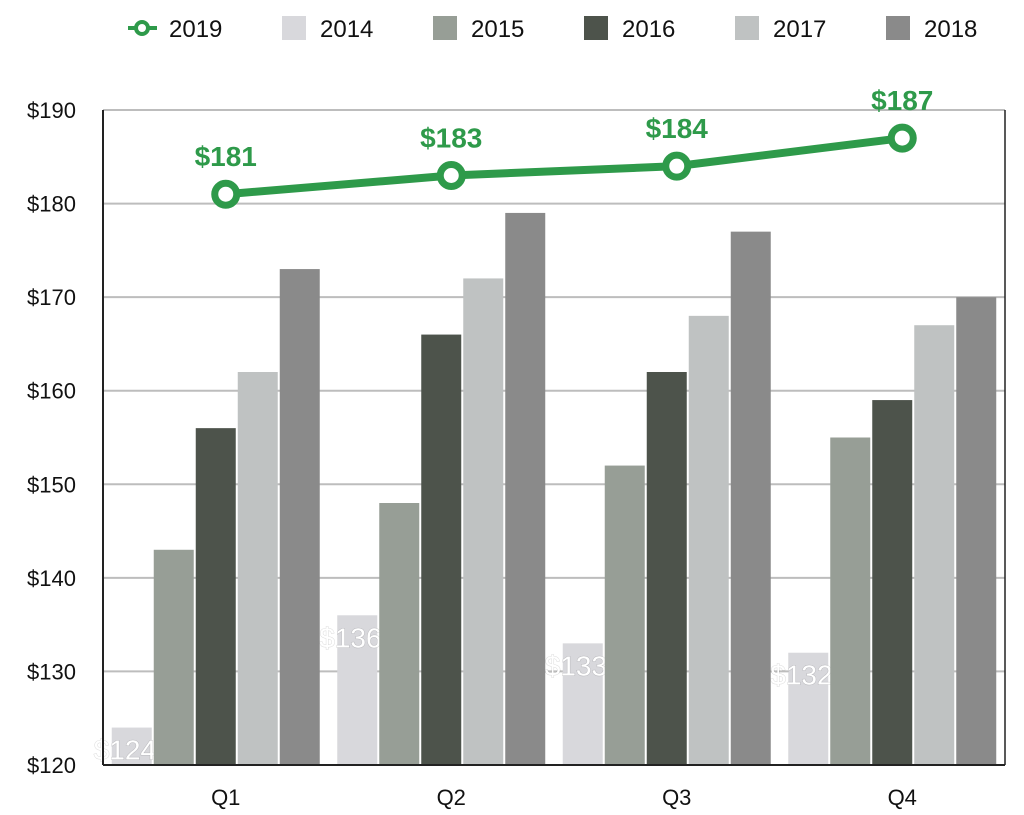  Describe the element at coordinates (51, 578) in the screenshot. I see `y-tick-label: $140` at that location.